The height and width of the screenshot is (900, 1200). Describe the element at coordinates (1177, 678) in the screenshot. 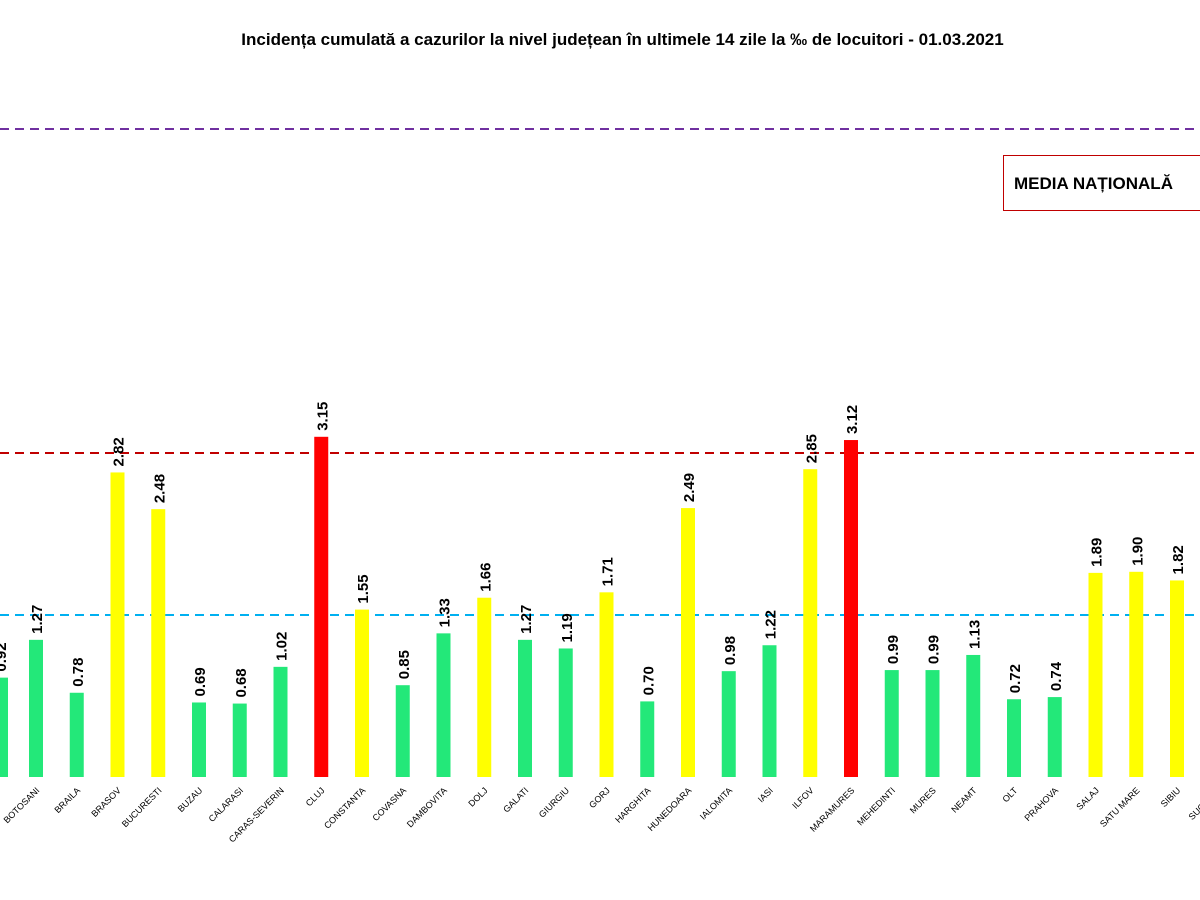

I see `bar-sibiu` at that location.